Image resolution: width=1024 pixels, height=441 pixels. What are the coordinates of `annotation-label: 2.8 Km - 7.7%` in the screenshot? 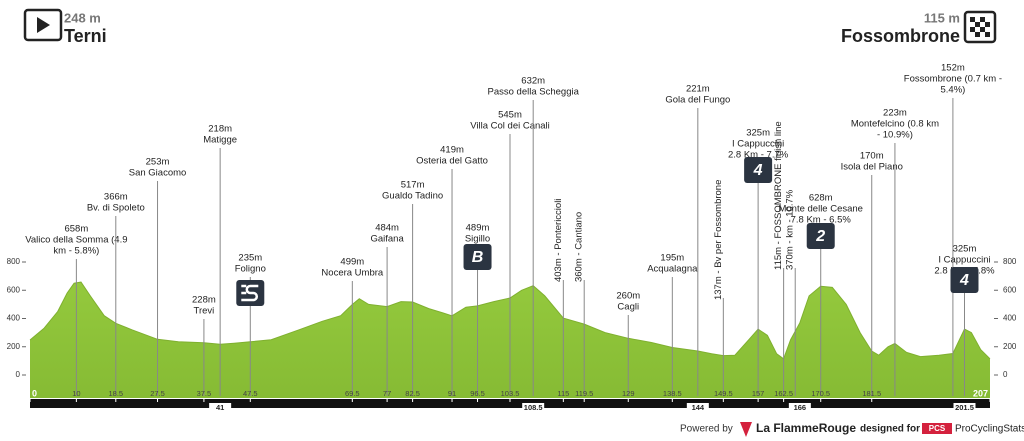 It's located at (758, 155).